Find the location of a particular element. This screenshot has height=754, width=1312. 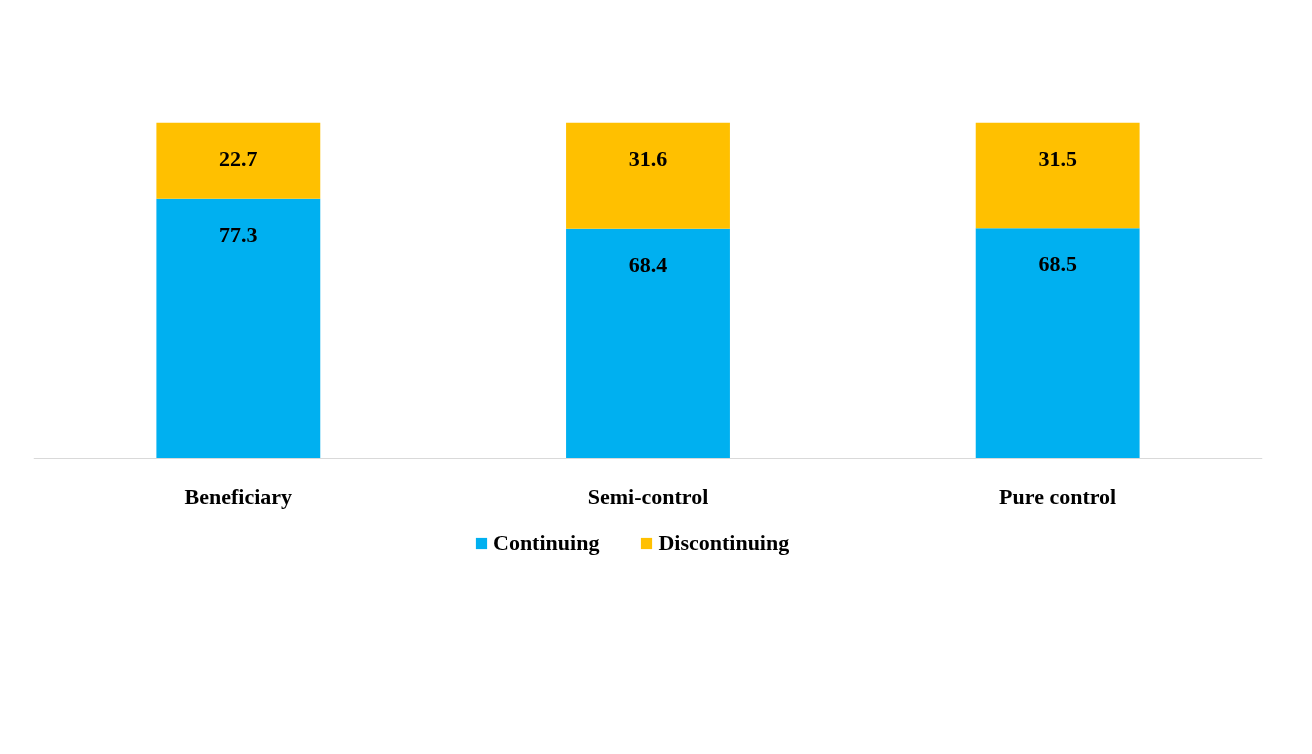

data-label: 77.3 is located at coordinates (238, 234).